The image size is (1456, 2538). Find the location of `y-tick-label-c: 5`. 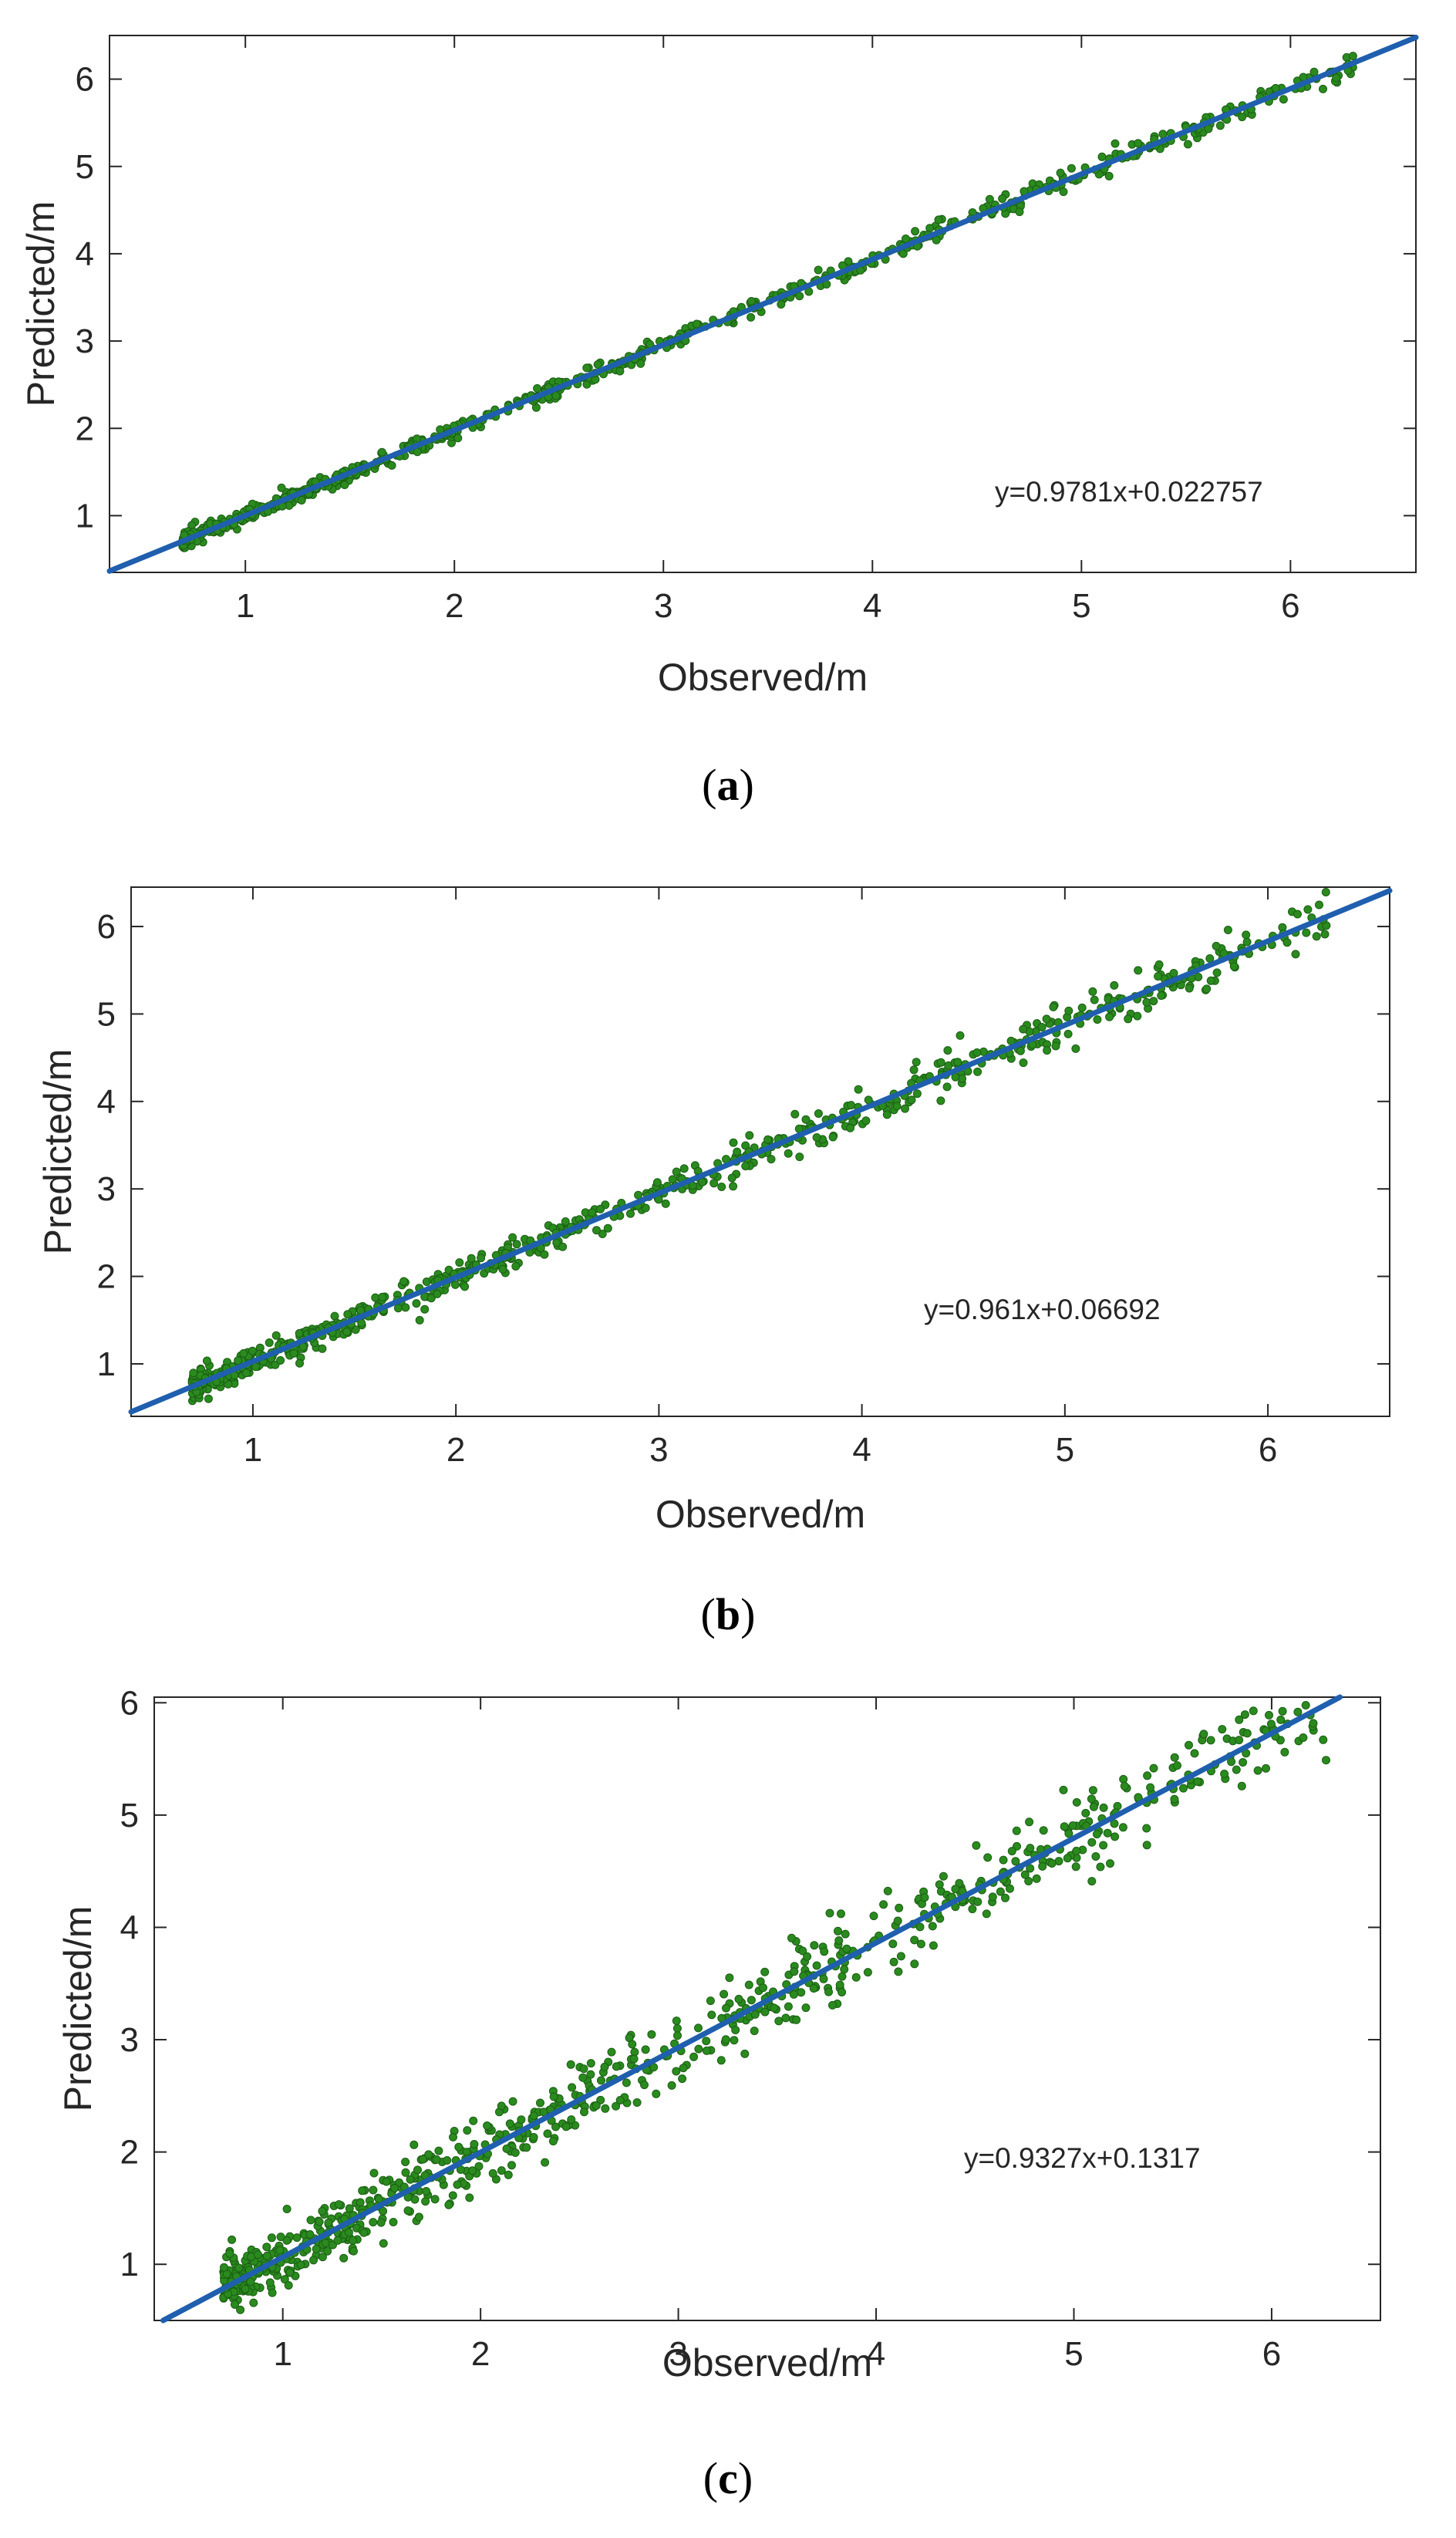

y-tick-label-c: 5 is located at coordinates (130, 1816).